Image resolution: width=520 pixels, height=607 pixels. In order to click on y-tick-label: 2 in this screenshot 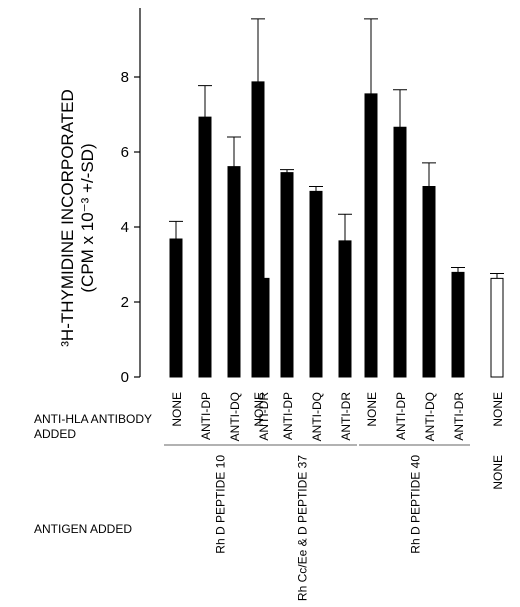, I will do `click(125, 302)`.